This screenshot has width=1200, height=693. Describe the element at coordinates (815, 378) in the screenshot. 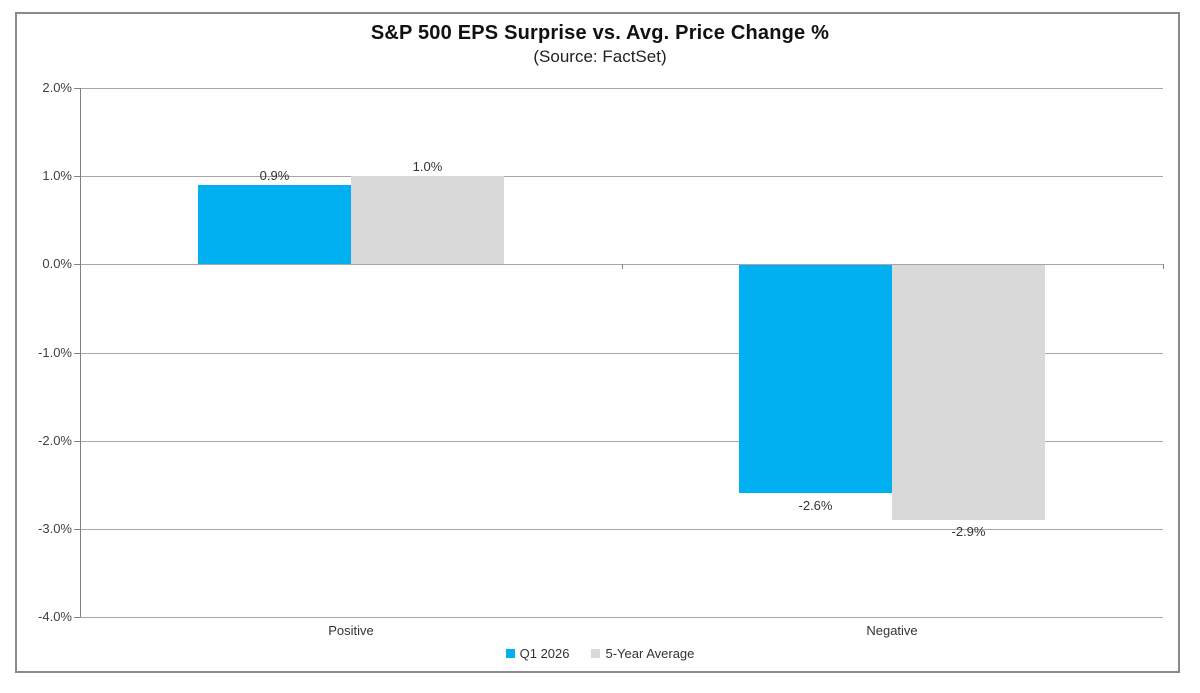

I see `bar-q1-2026-negative` at that location.